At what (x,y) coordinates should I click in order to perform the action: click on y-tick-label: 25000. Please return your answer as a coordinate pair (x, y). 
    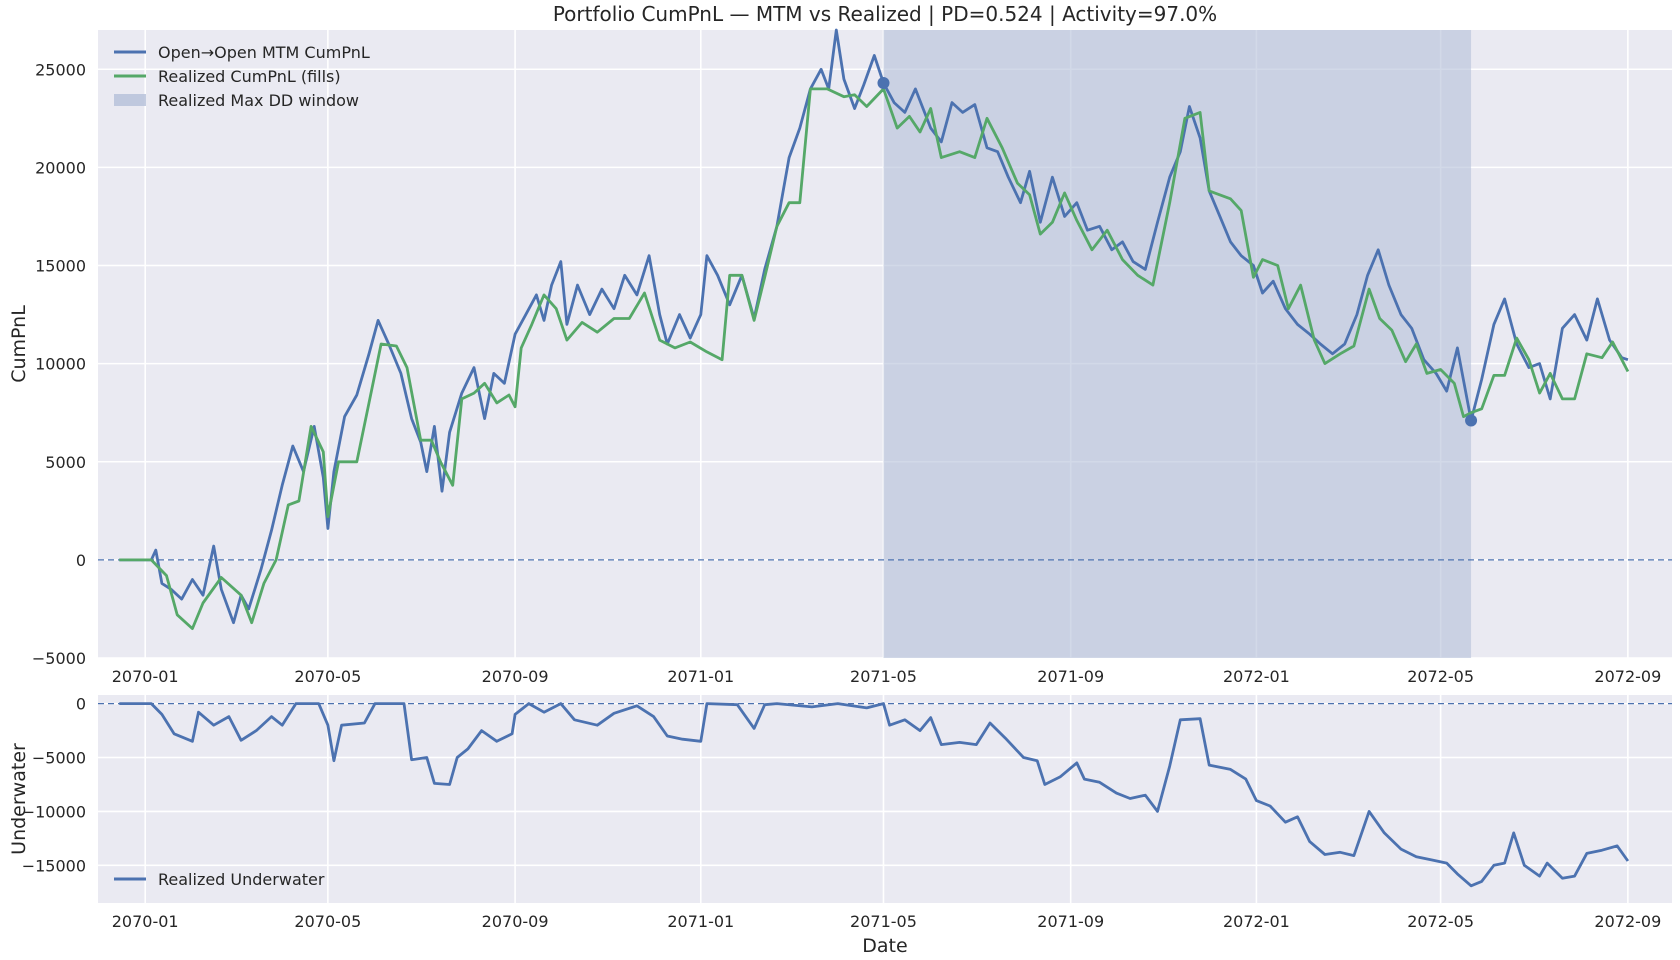
    Looking at the image, I should click on (60, 69).